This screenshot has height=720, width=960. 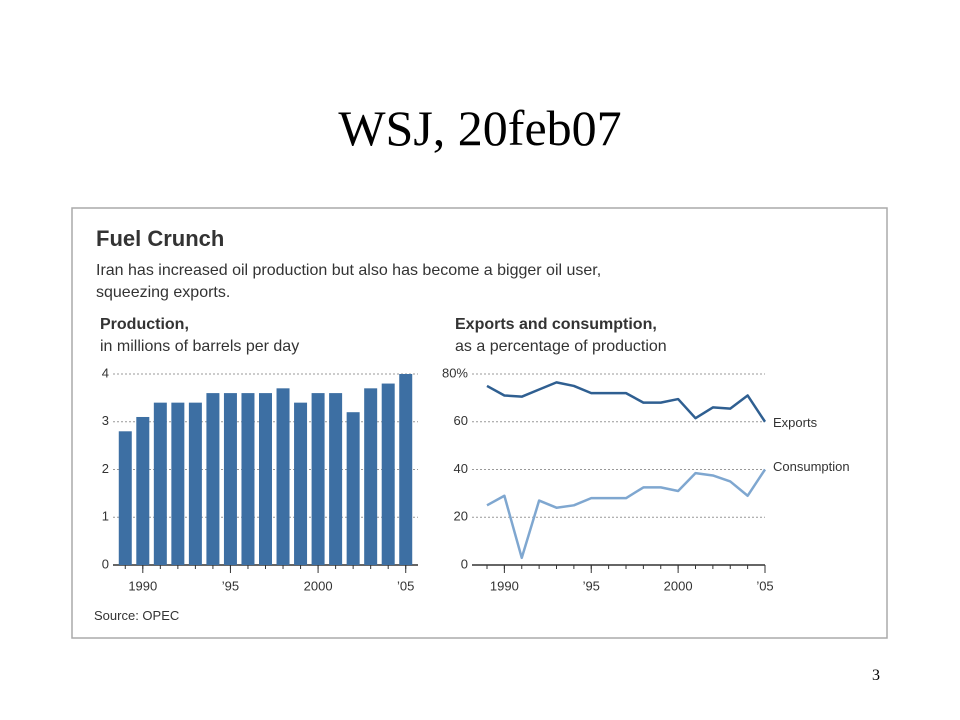 I want to click on chart-subtitle: as a percentage of production, so click(x=561, y=346).